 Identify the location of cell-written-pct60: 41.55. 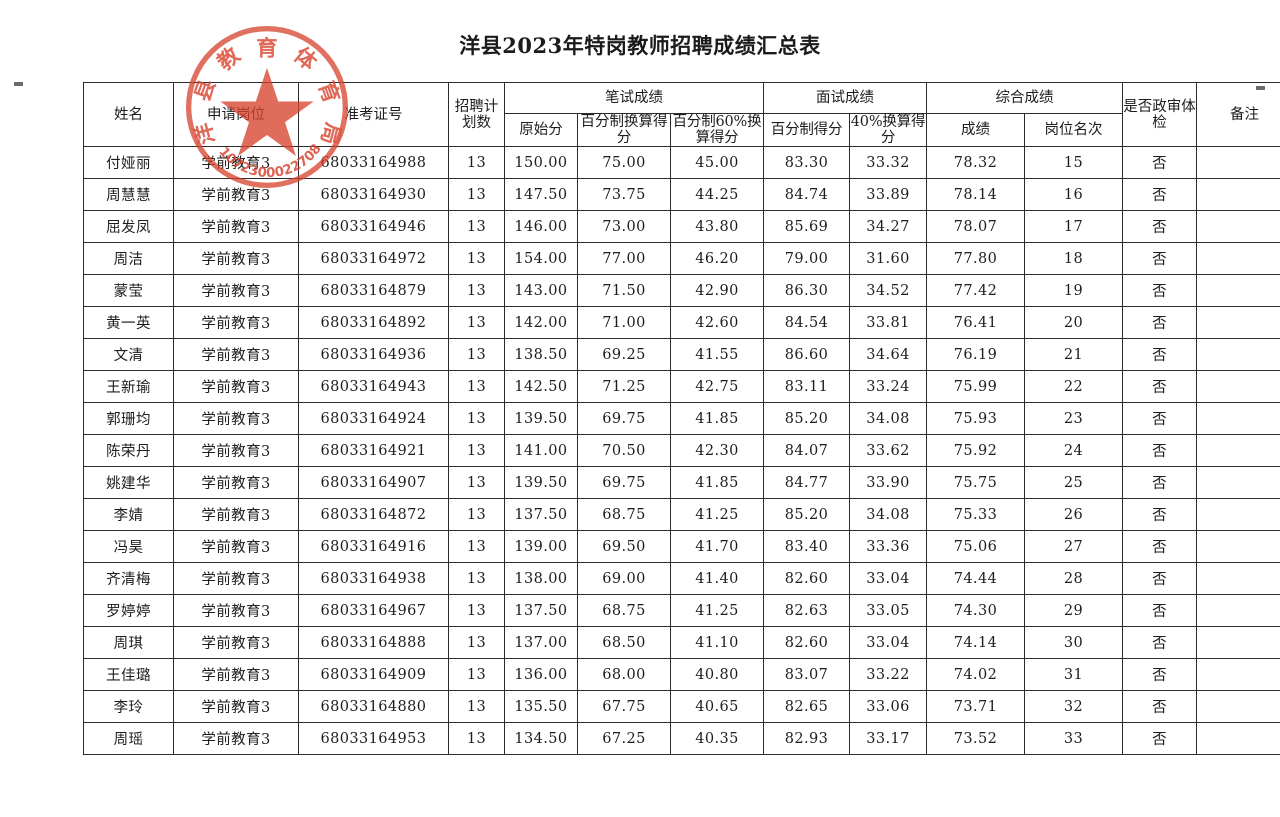
(717, 355).